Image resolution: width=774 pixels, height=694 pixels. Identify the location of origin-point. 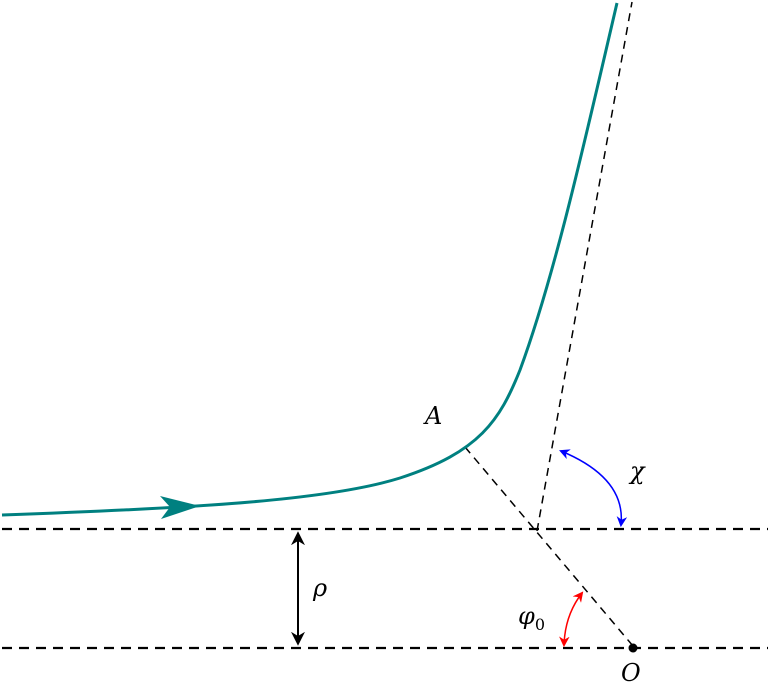
(633, 648).